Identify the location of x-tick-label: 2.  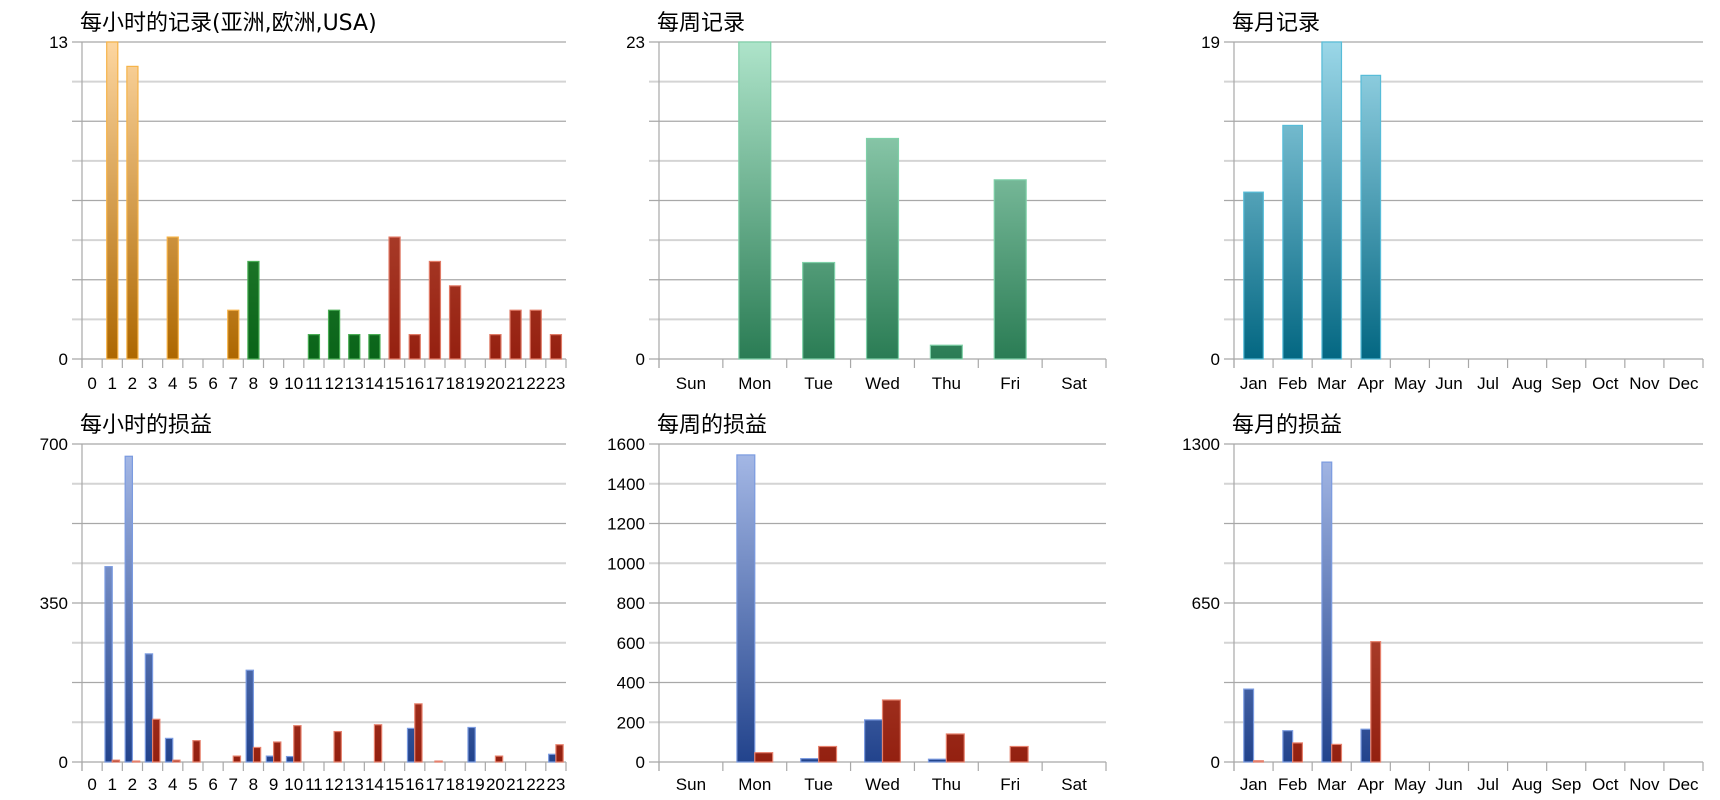
(132, 383).